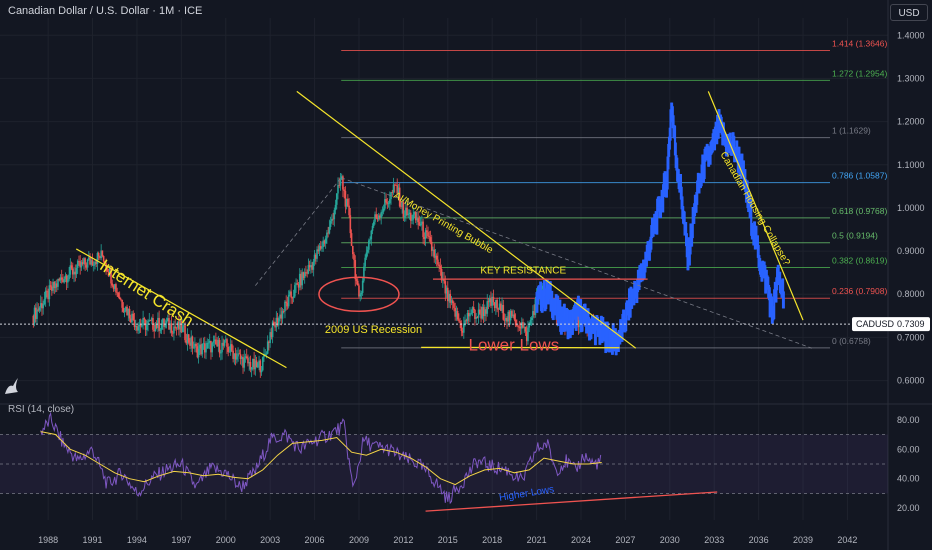  I want to click on currency-button: USD, so click(909, 12).